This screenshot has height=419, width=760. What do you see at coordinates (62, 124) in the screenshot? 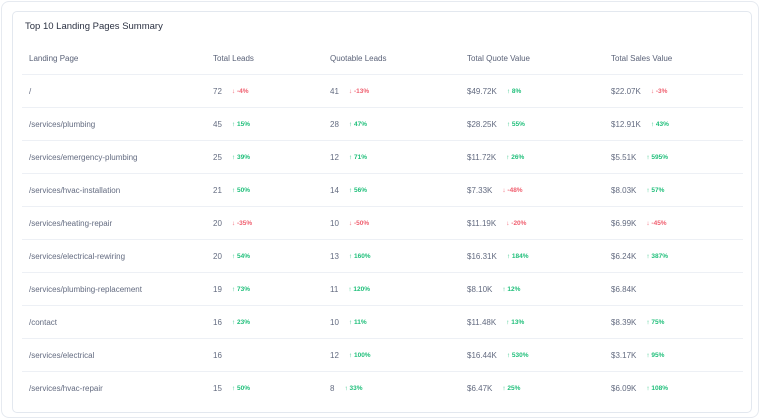
I see `landing-page-cell: /services/plumbing` at bounding box center [62, 124].